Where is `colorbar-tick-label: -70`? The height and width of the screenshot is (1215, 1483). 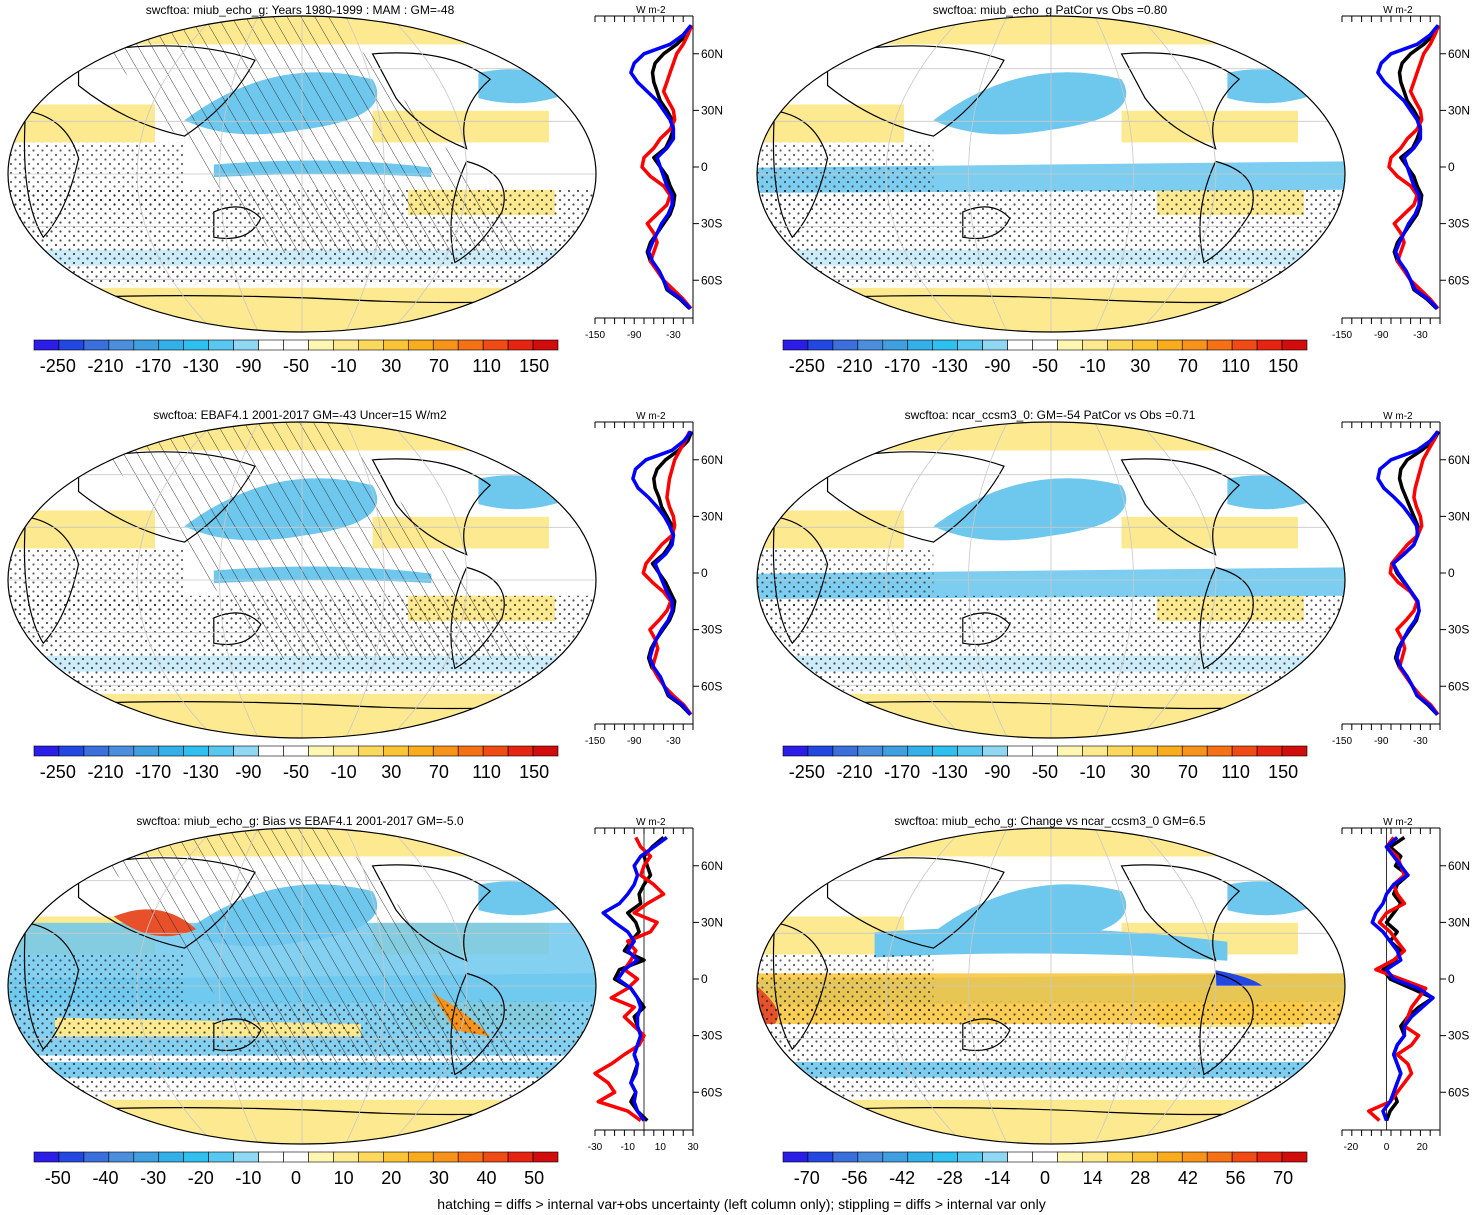 colorbar-tick-label: -70 is located at coordinates (807, 1178).